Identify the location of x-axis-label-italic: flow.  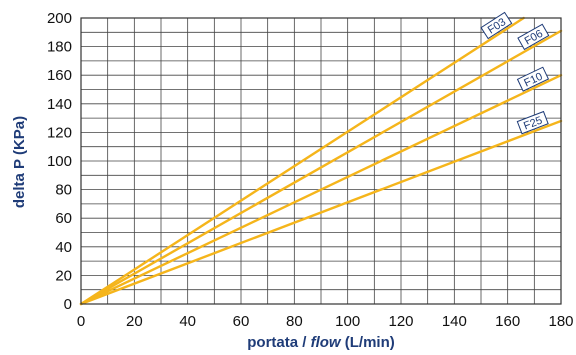
(326, 342).